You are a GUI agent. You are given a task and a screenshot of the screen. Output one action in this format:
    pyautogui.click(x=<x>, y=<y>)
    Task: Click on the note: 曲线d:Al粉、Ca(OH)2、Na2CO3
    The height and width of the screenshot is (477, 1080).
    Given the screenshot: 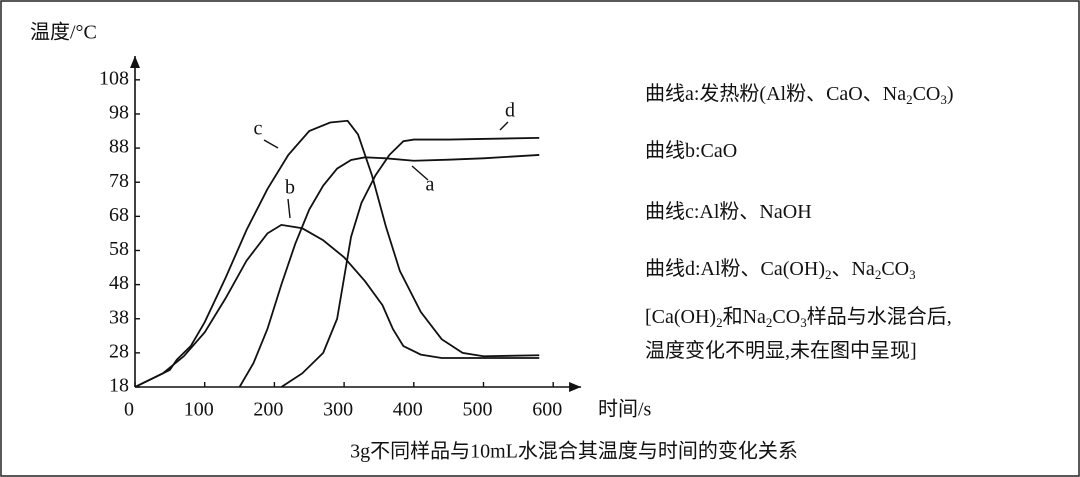 What is the action you would take?
    pyautogui.click(x=780, y=269)
    